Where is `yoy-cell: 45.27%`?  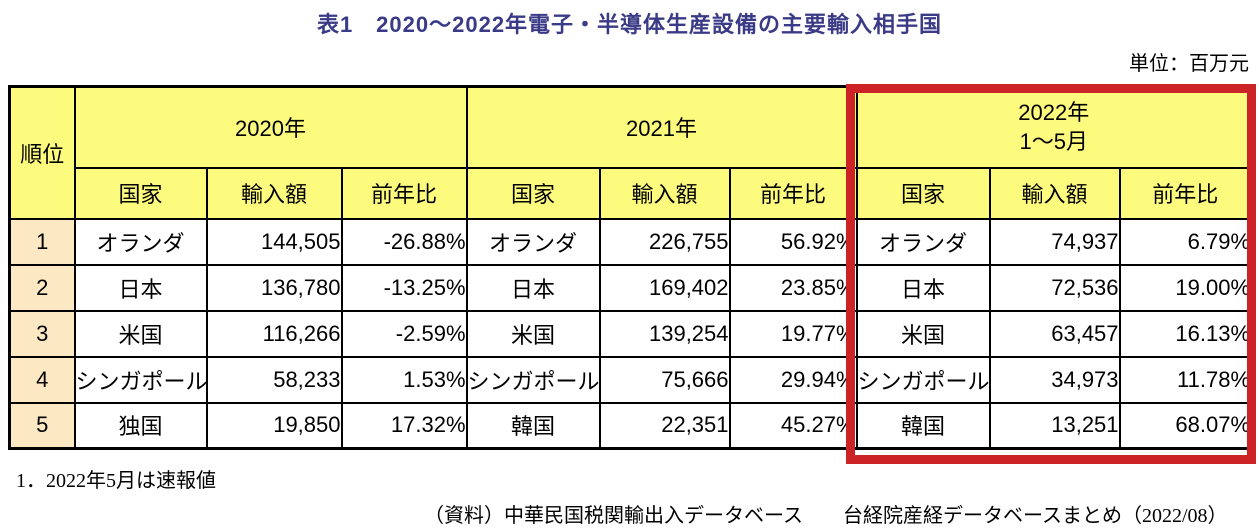
yoy-cell: 45.27% is located at coordinates (793, 425).